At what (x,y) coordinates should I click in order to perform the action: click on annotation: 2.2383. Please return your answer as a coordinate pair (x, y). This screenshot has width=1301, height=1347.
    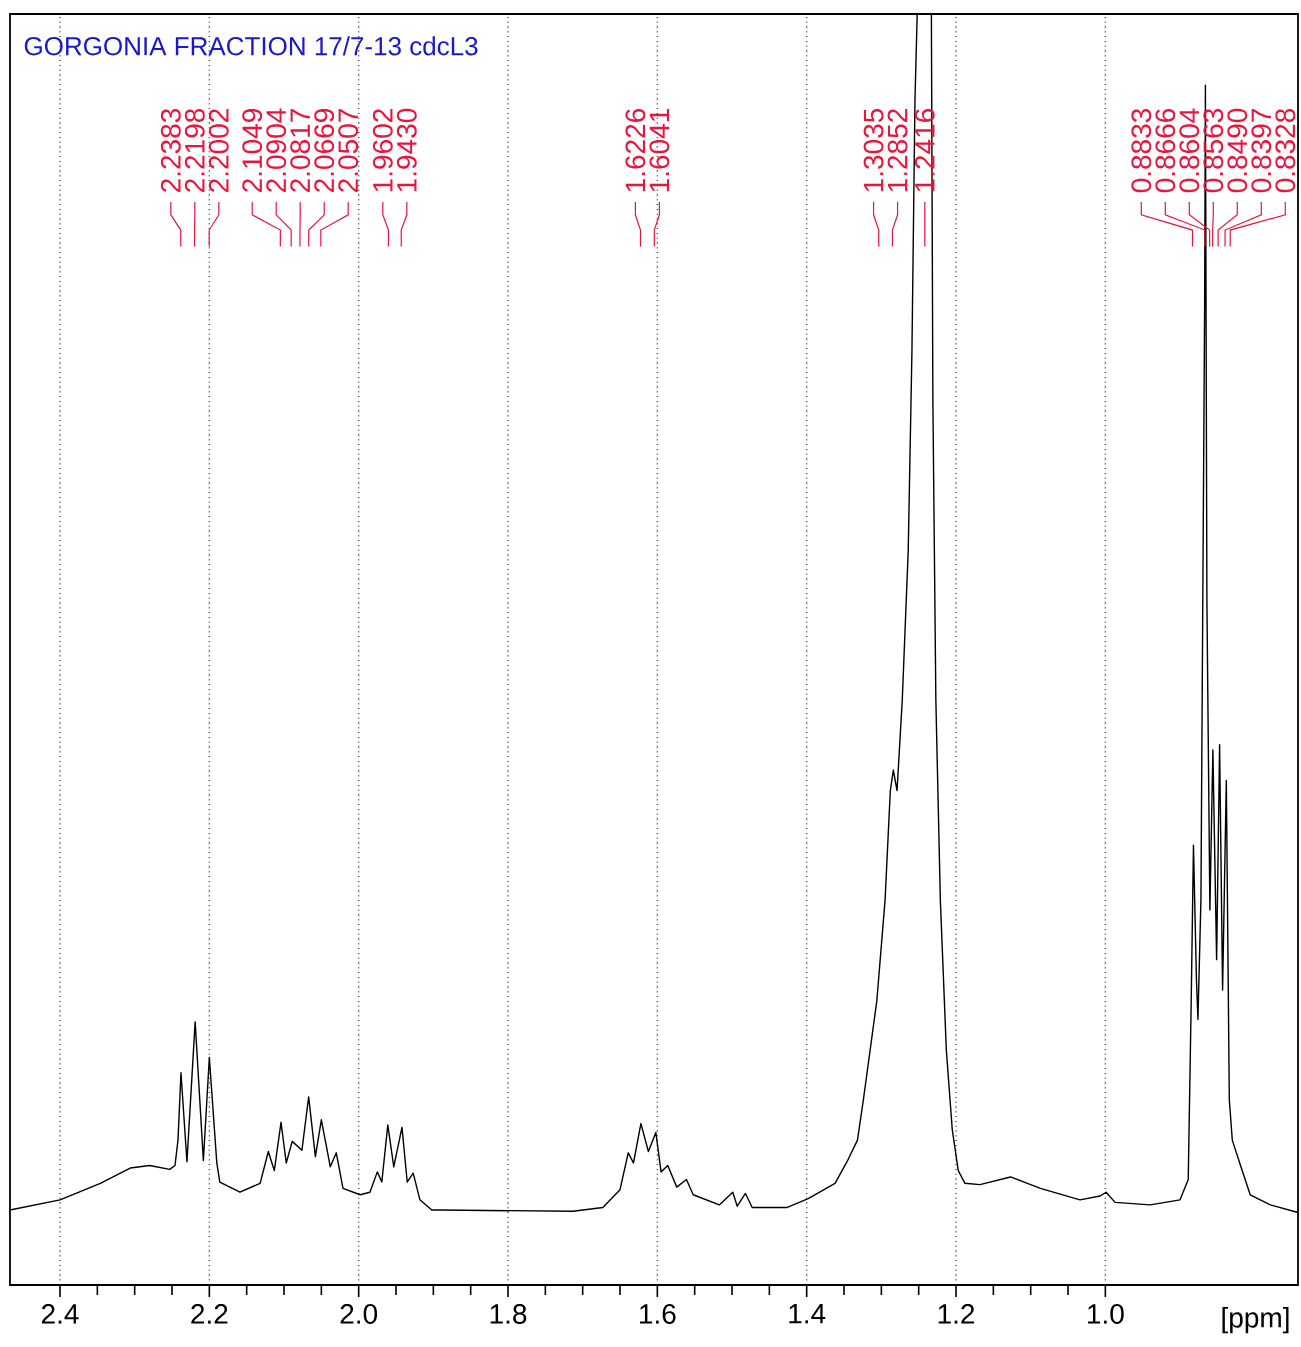
    Looking at the image, I should click on (170, 150).